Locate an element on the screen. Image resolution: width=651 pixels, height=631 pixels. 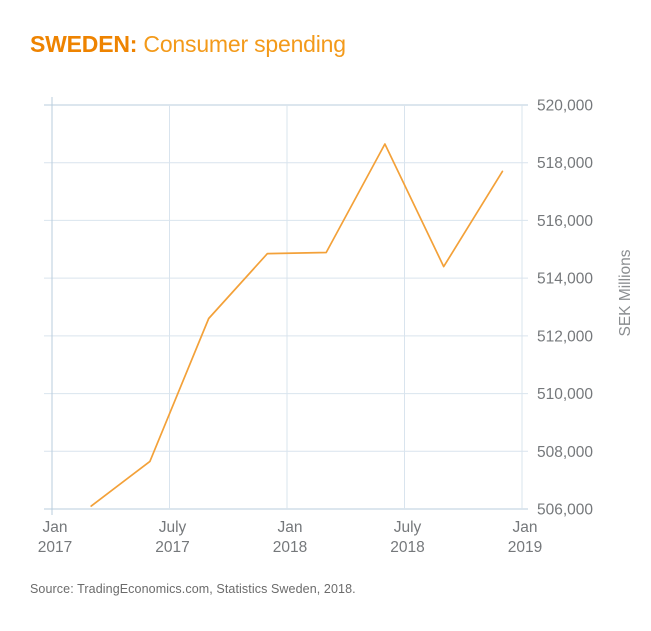
y-axis-tick-label: 510,000 is located at coordinates (565, 394).